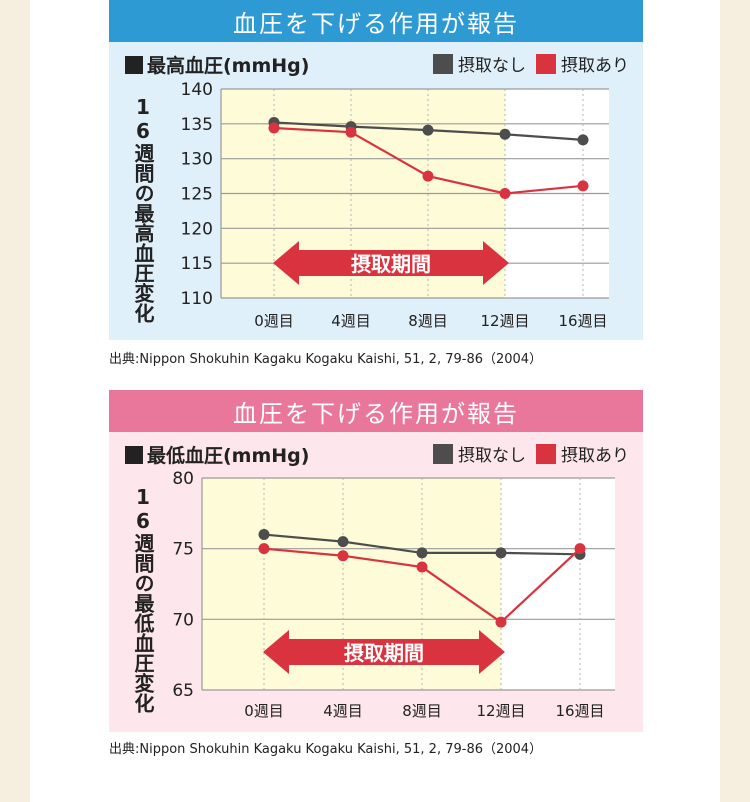 The image size is (750, 802). Describe the element at coordinates (143, 209) in the screenshot. I see `y-axis-label: 16週間の最高血圧変化` at that location.